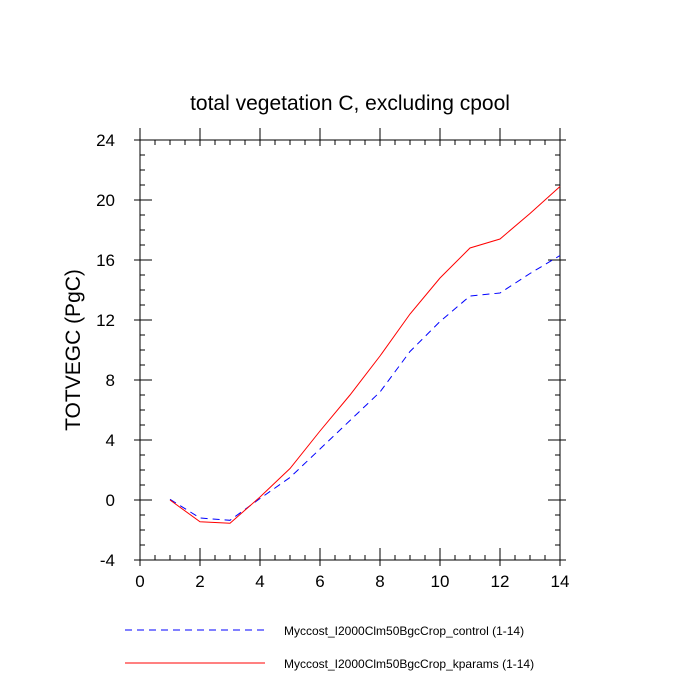 This screenshot has height=700, width=700. Describe the element at coordinates (404, 631) in the screenshot. I see `legend-label-1: Myccost_I2000Clm50BgcCrop_control (1-14)` at that location.